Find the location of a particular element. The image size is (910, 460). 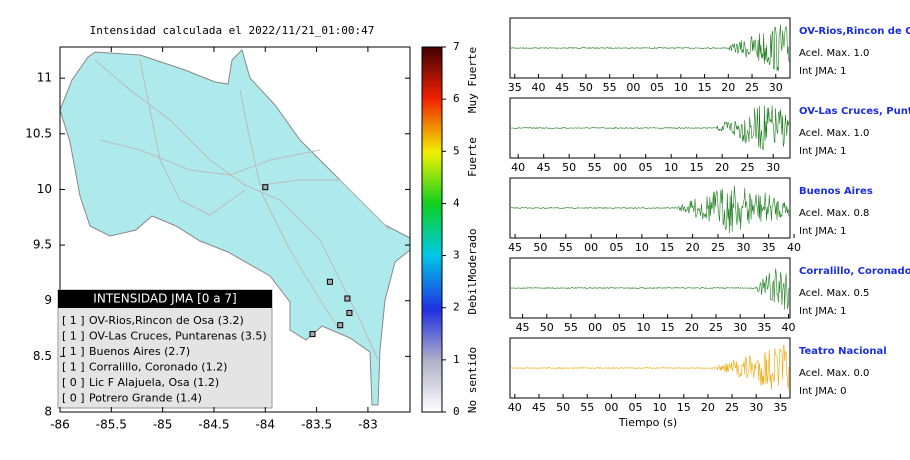

panel-title: OV-Rios,Rincon de Osa is located at coordinates (854, 31).